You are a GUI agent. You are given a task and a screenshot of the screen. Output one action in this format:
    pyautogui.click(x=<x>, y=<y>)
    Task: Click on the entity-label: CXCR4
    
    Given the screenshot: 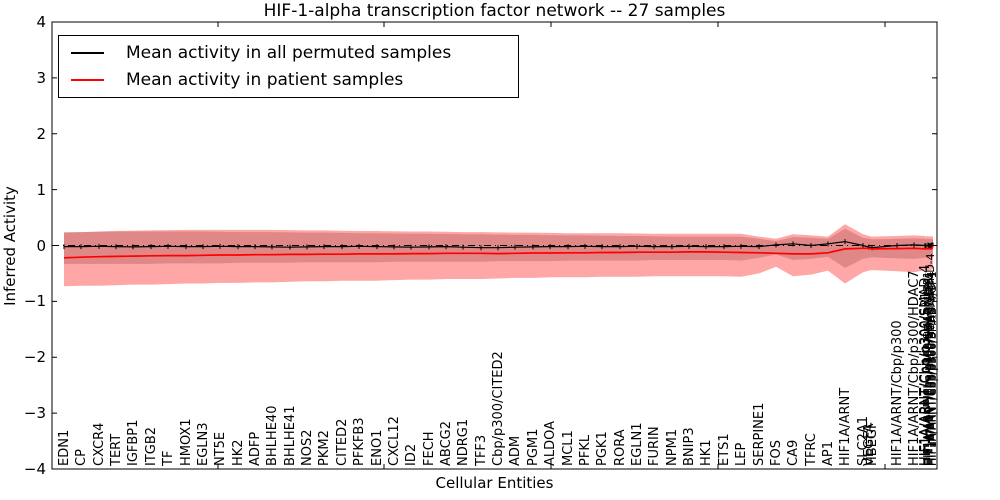 What is the action you would take?
    pyautogui.click(x=99, y=444)
    